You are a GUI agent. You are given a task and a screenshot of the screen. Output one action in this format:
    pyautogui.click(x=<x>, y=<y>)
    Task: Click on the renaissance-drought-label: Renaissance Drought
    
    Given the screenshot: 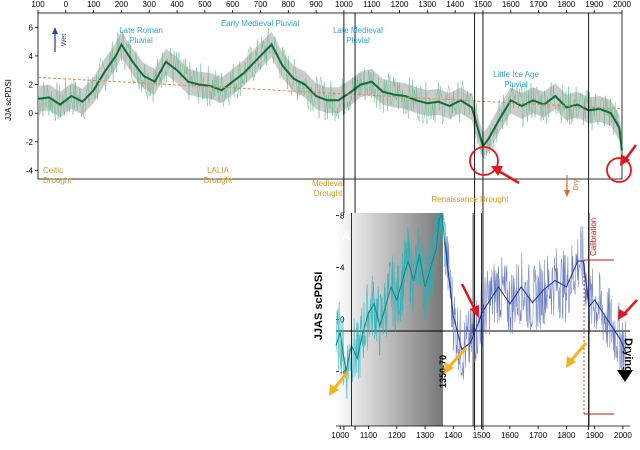 What is the action you would take?
    pyautogui.click(x=471, y=199)
    